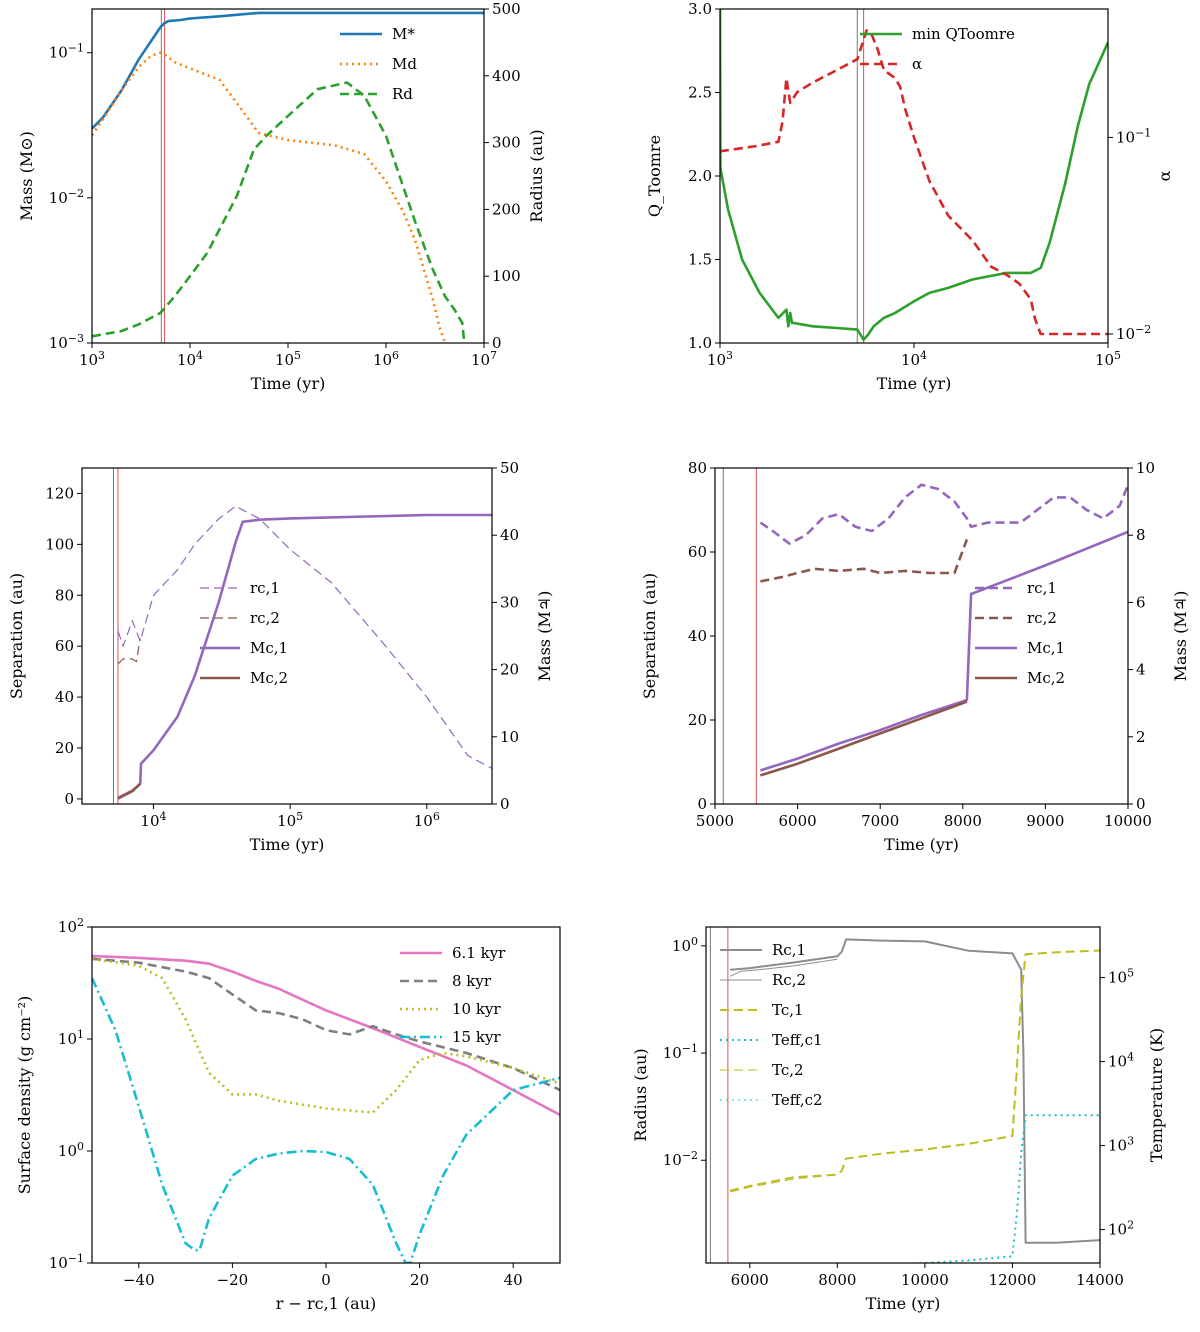 The height and width of the screenshot is (1332, 1200). What do you see at coordinates (509, 670) in the screenshot?
I see `y2-tick-label: 20` at bounding box center [509, 670].